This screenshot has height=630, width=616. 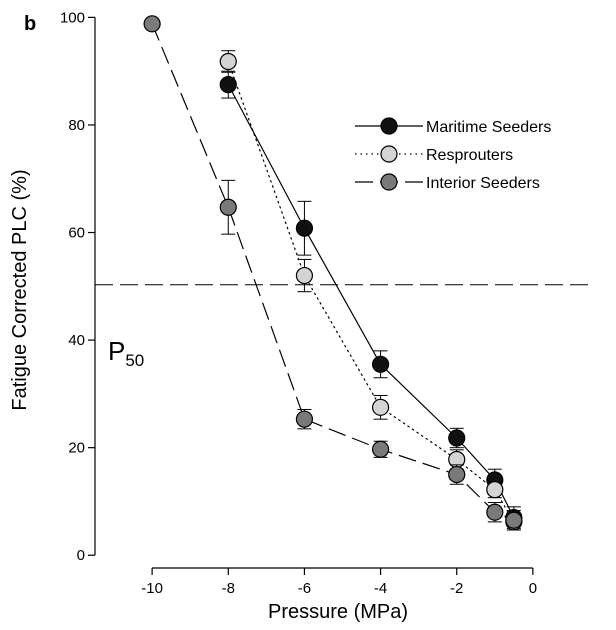 I want to click on panel-label: b, so click(x=30, y=24).